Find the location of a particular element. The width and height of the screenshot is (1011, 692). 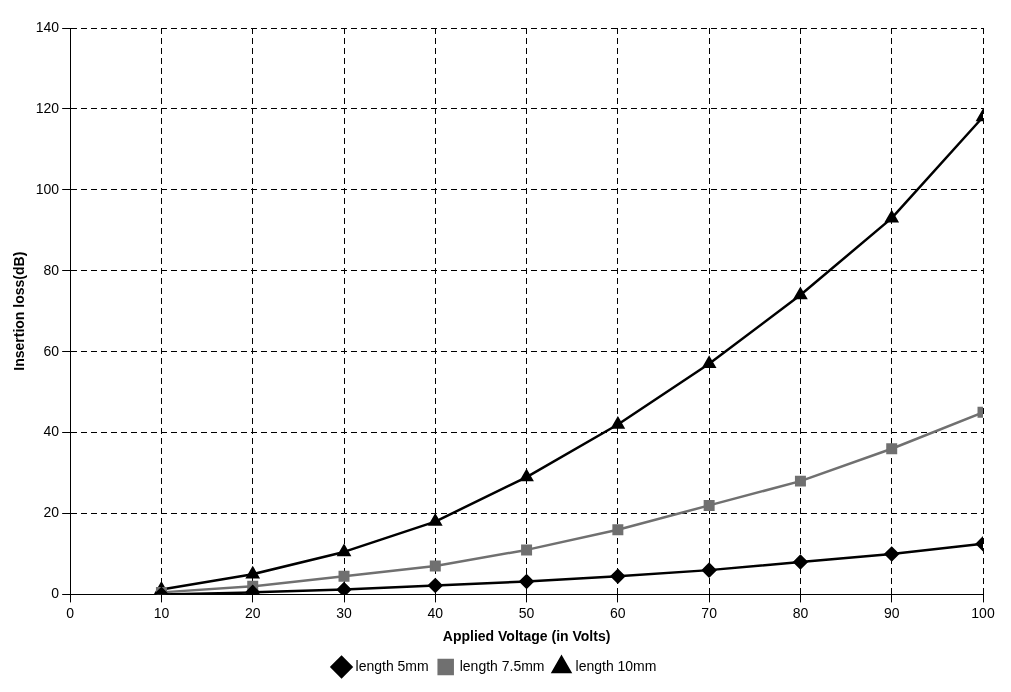

x-tick-label: 30 is located at coordinates (344, 612).